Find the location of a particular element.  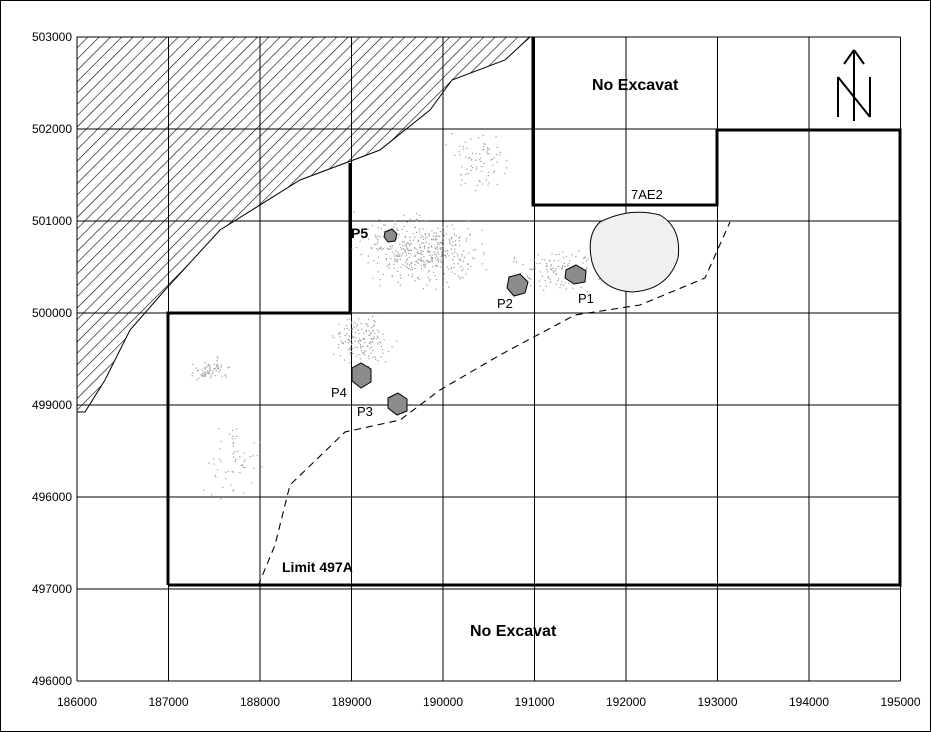

limit-label: Limit 497A is located at coordinates (317, 567).